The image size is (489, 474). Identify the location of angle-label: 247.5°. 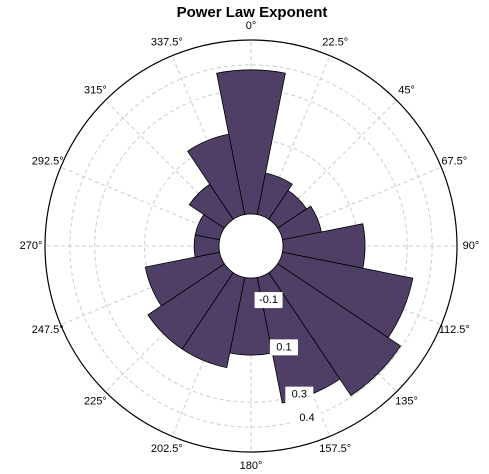
(48, 330).